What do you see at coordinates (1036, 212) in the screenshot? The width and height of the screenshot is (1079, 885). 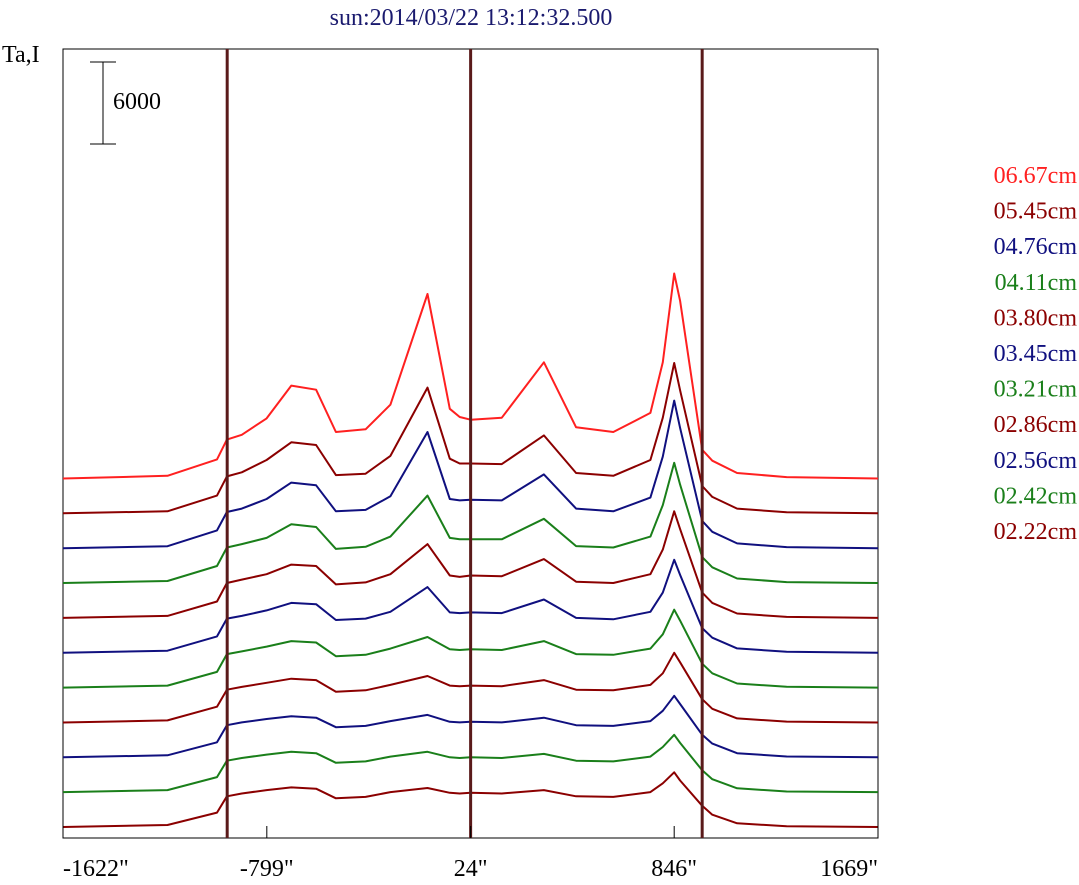 I see `legend-item-05.45cm: 05.45cm` at bounding box center [1036, 212].